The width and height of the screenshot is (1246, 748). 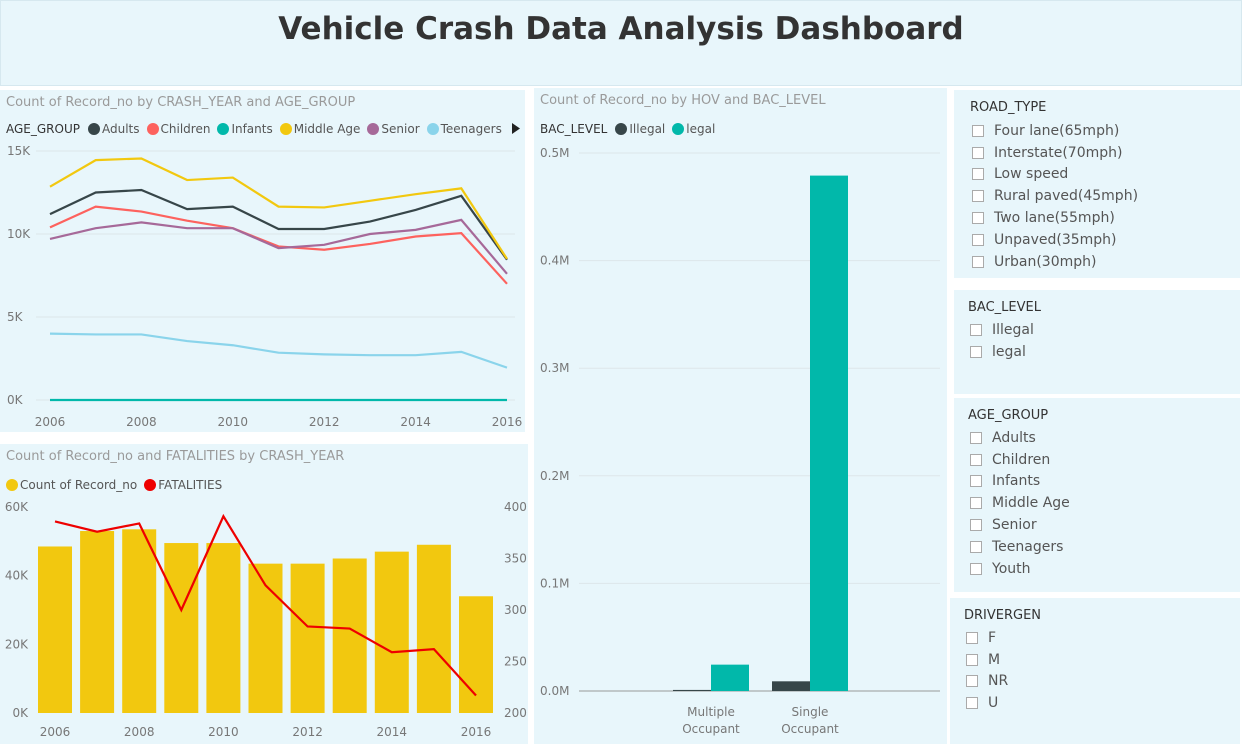 I want to click on y-tick-label: 10K, so click(x=19, y=234).